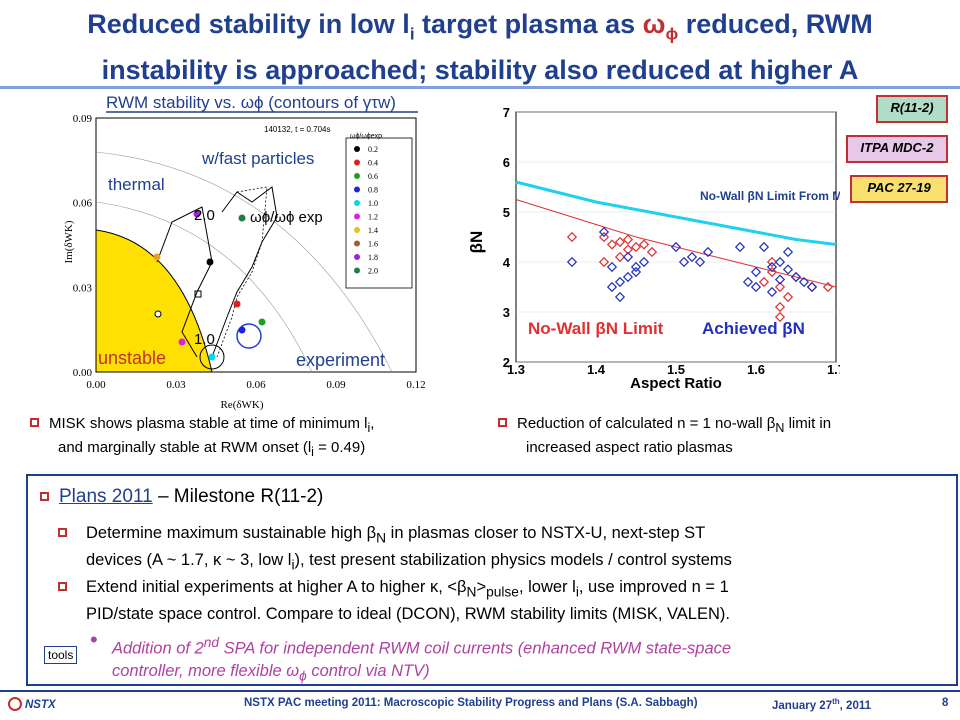 This screenshot has width=960, height=720. Describe the element at coordinates (256, 385) in the screenshot. I see `x-tick-label: 0.06` at that location.